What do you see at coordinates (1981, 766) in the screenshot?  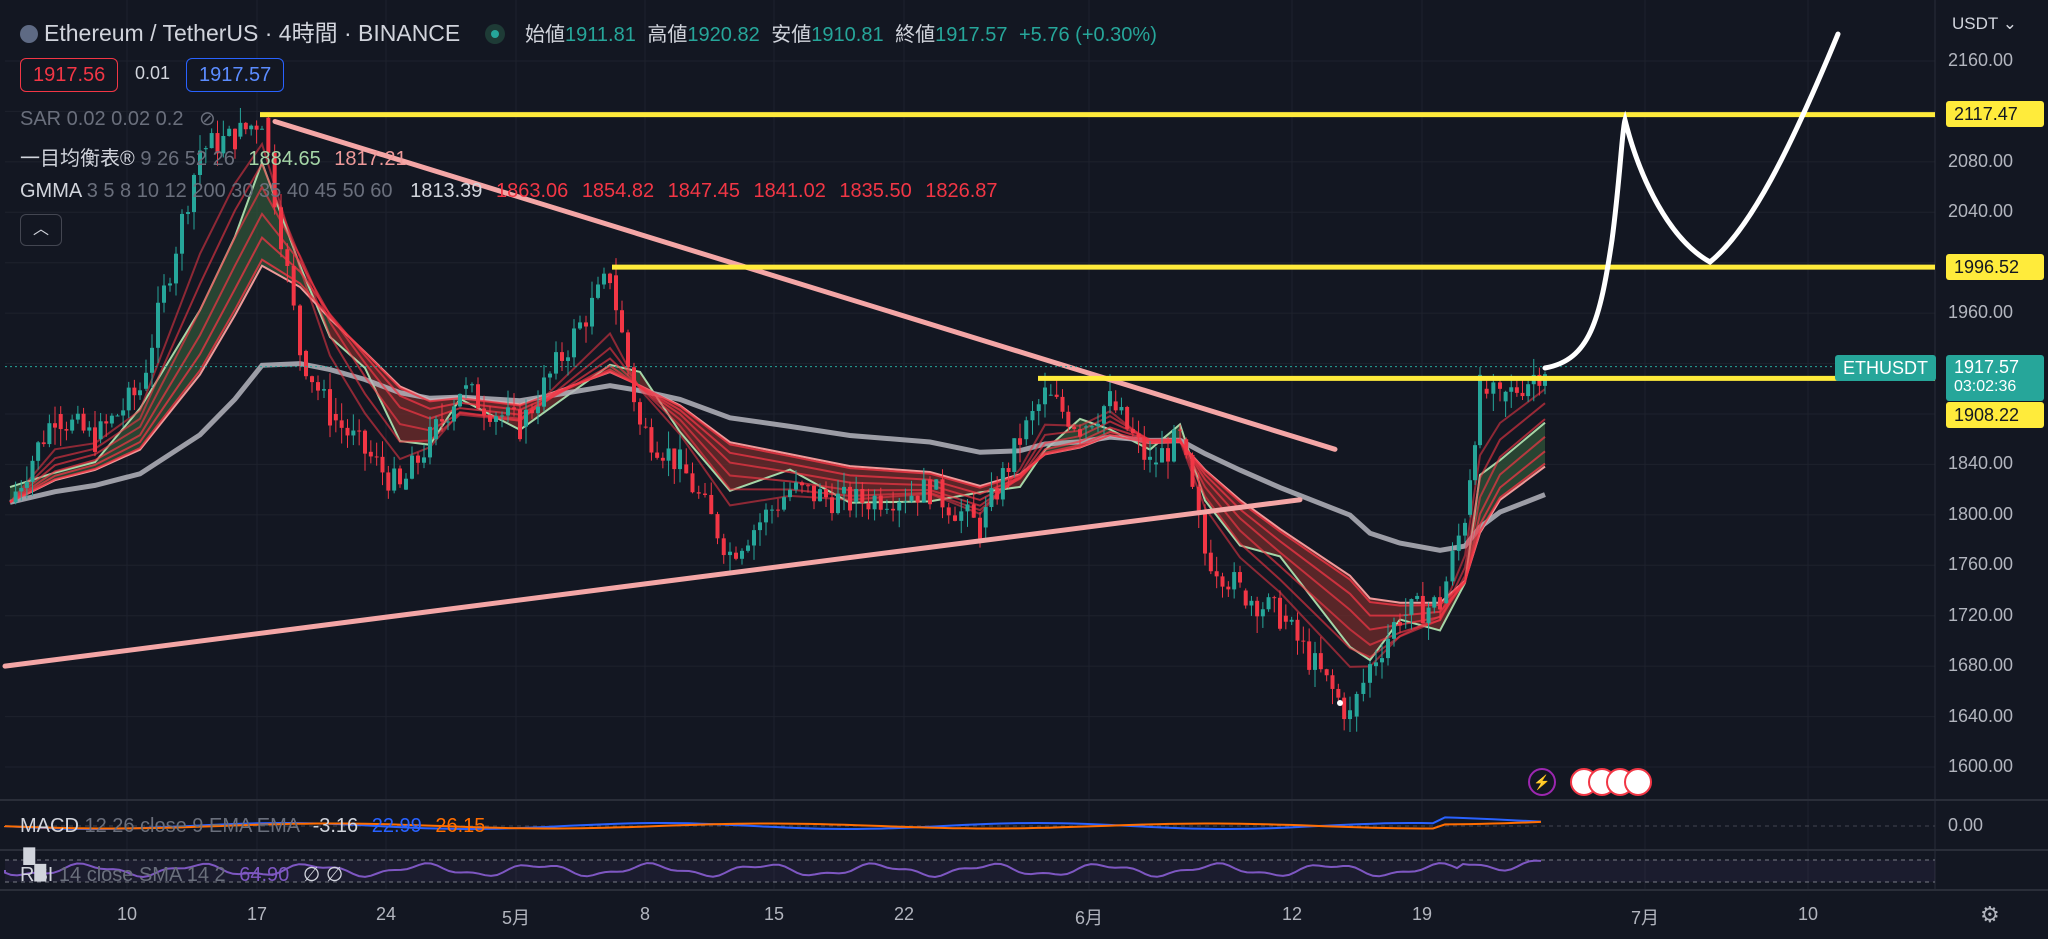 I see `price-tick-label: 1600.00` at bounding box center [1981, 766].